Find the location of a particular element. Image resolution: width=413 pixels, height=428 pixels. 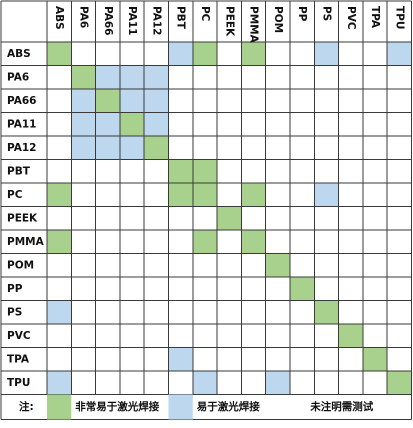

cell-pa6-pa6 is located at coordinates (83, 77).